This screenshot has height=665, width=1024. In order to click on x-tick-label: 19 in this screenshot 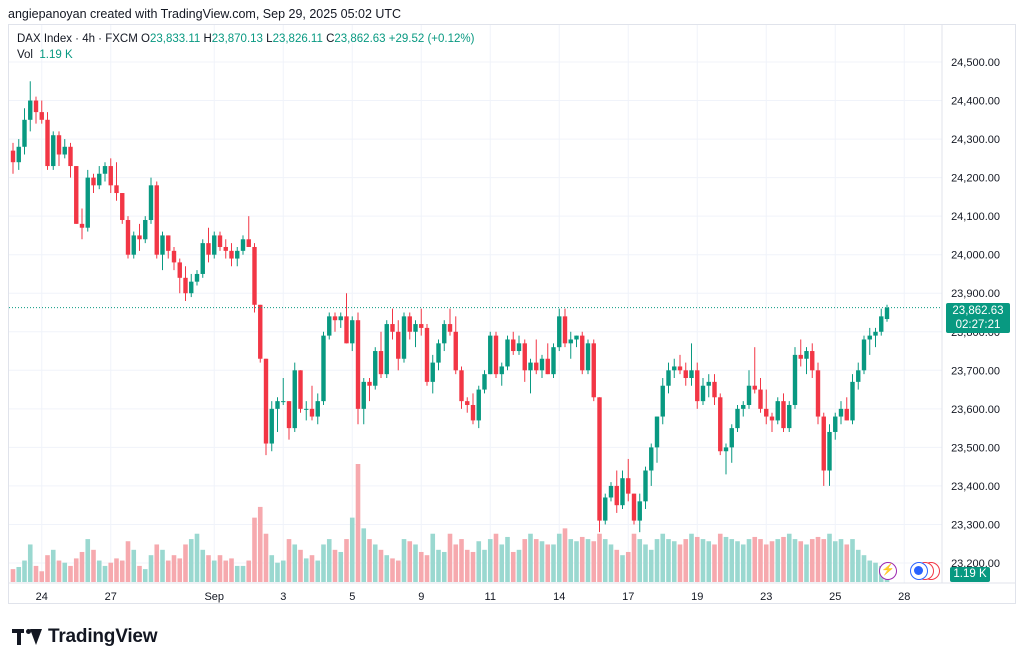, I will do `click(697, 597)`.